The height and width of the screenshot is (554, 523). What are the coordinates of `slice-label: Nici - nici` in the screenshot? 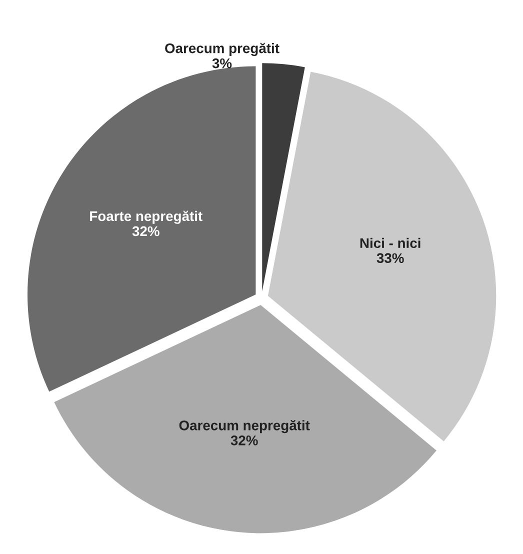 It's located at (390, 243).